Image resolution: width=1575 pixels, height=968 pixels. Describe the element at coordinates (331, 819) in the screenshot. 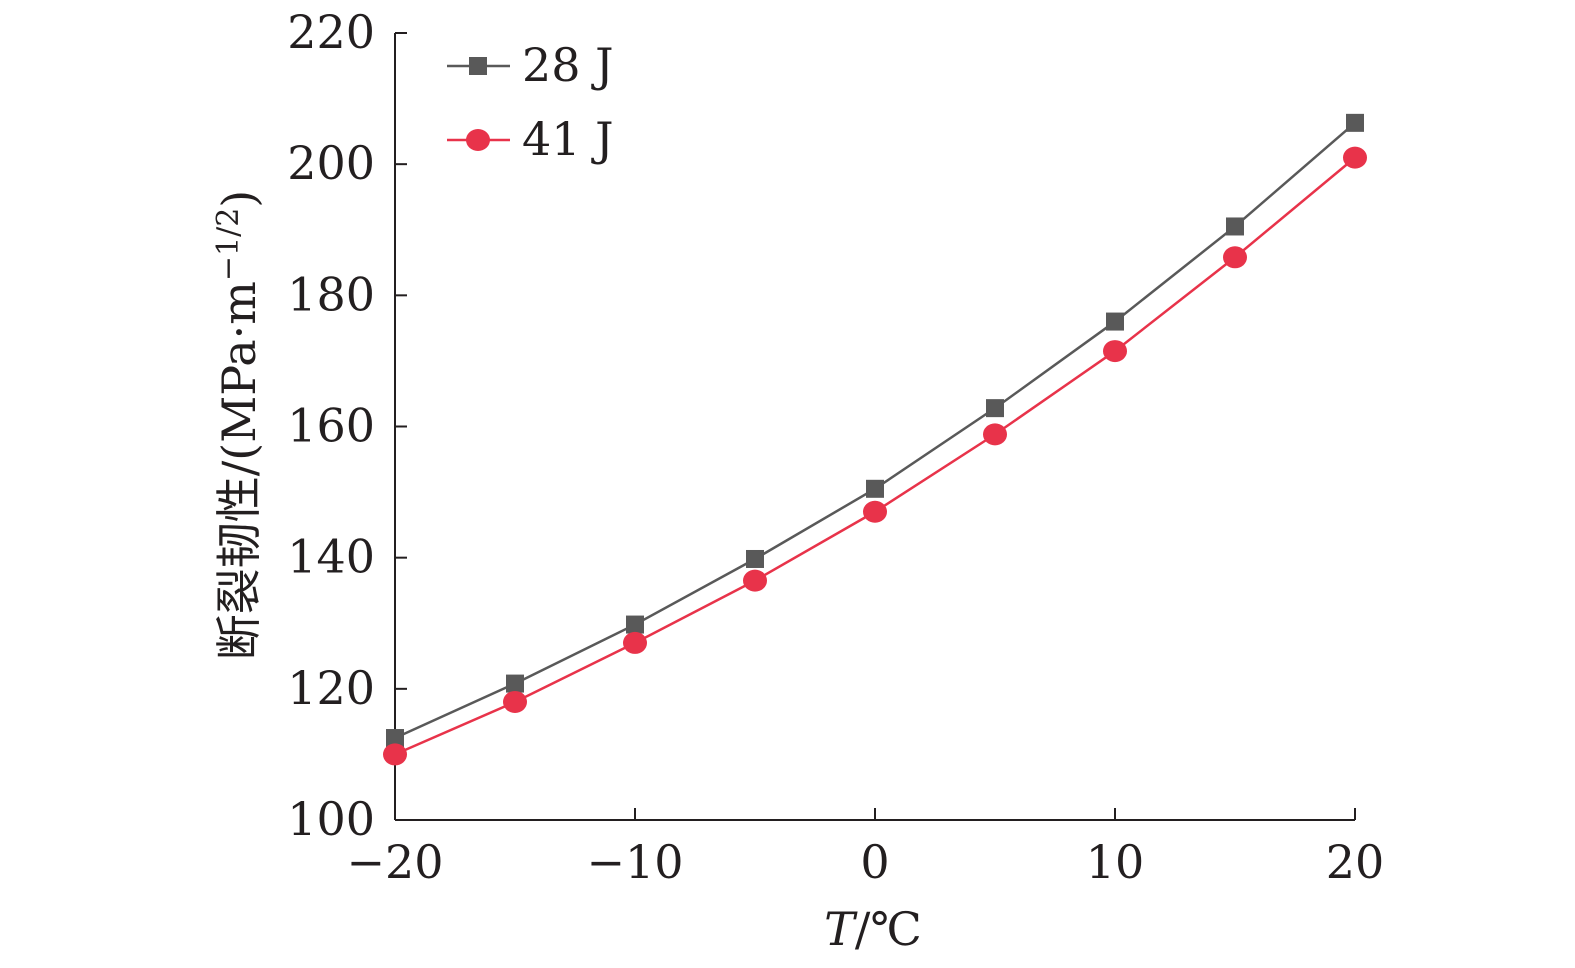

I see `y-tick-label: 100` at that location.